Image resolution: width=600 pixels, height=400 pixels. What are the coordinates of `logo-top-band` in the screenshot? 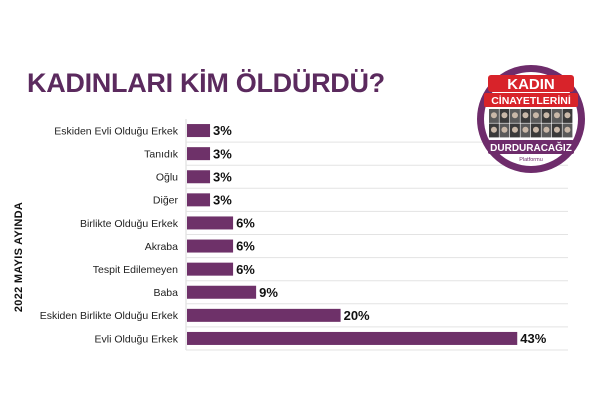 It's located at (531, 83).